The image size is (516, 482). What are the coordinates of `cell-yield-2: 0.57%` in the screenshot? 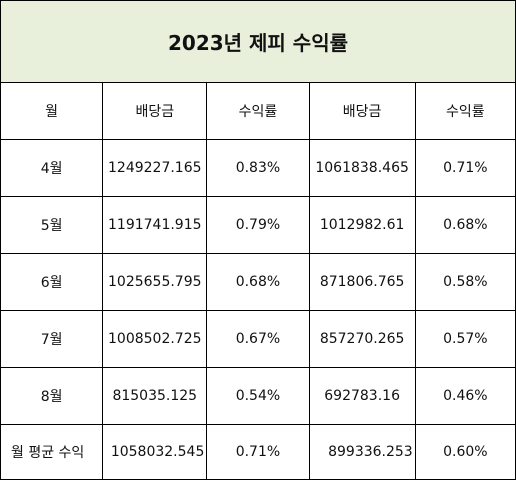 It's located at (465, 339).